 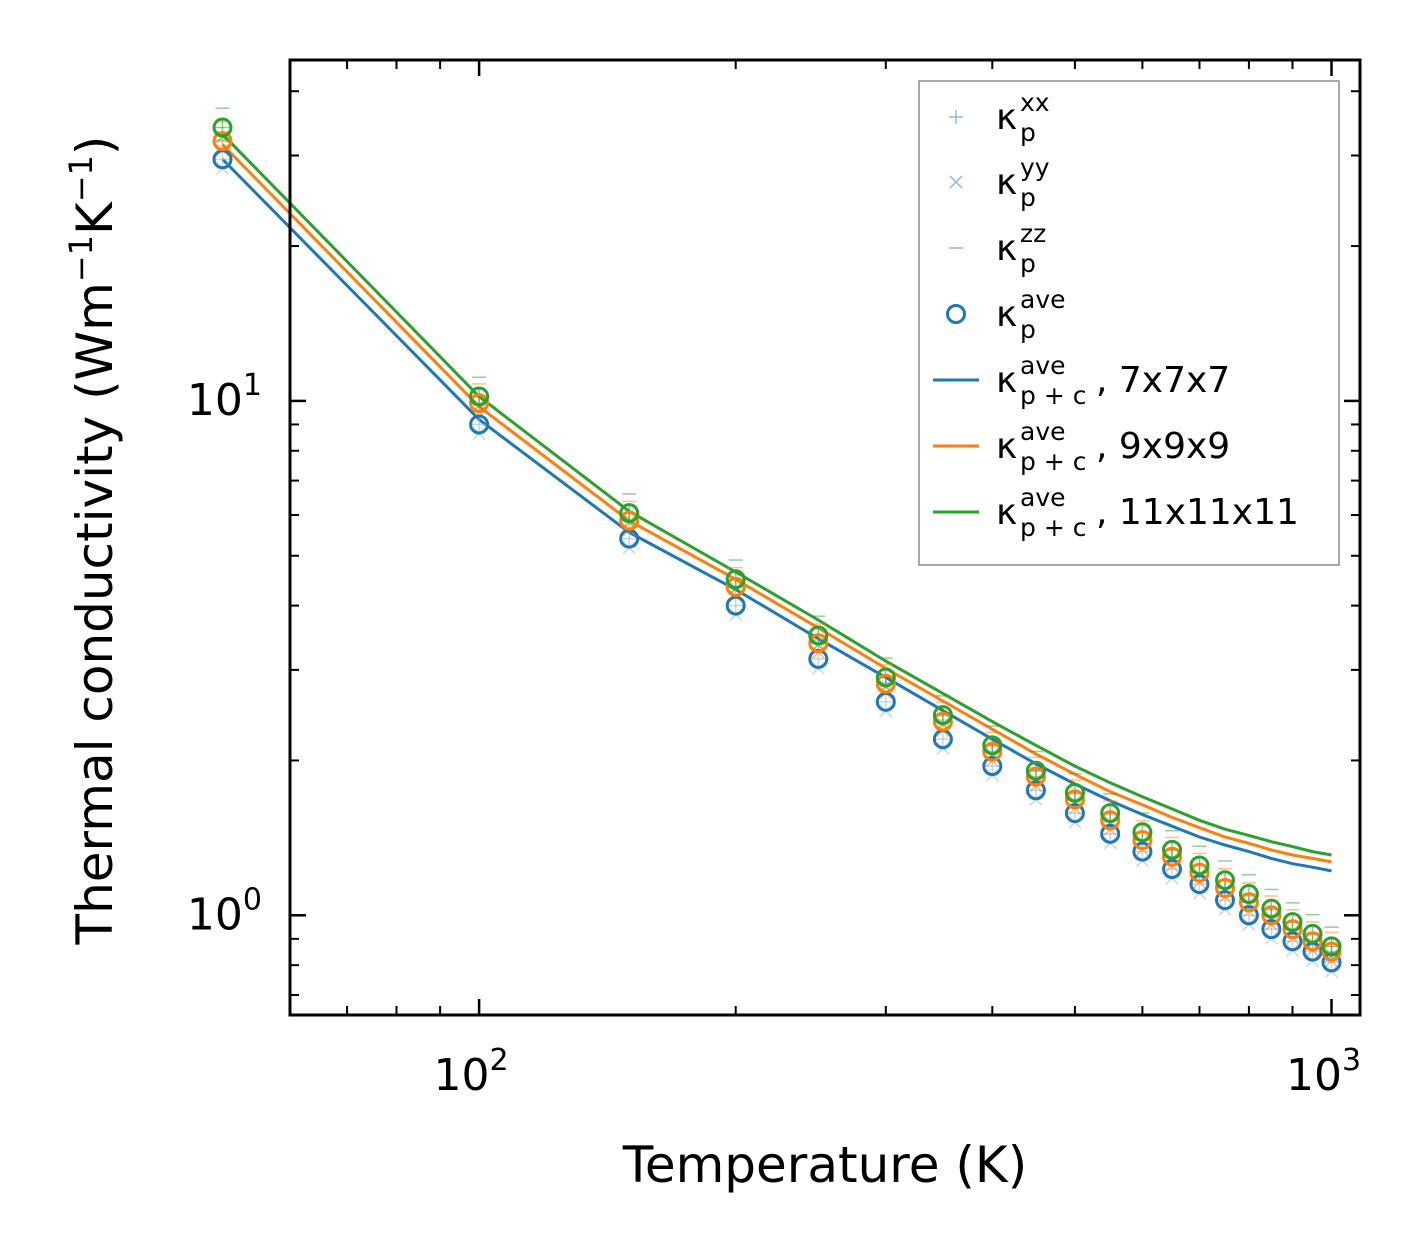 I want to click on legend-suffix: , 7x7x7, so click(x=1163, y=380).